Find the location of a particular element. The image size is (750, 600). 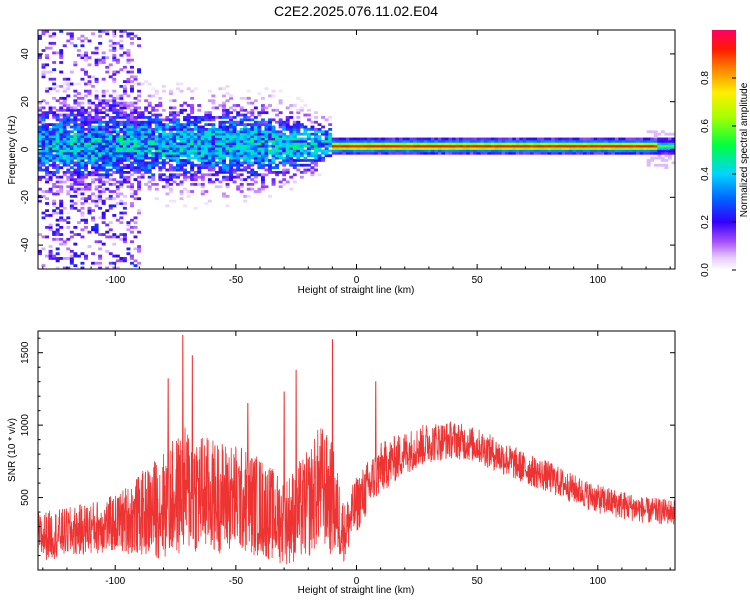

y-tick-label: 20 is located at coordinates (25, 102).